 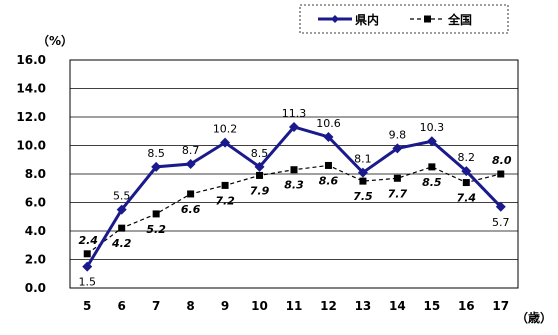 I want to click on legend-marker-prefecture, so click(x=335, y=19).